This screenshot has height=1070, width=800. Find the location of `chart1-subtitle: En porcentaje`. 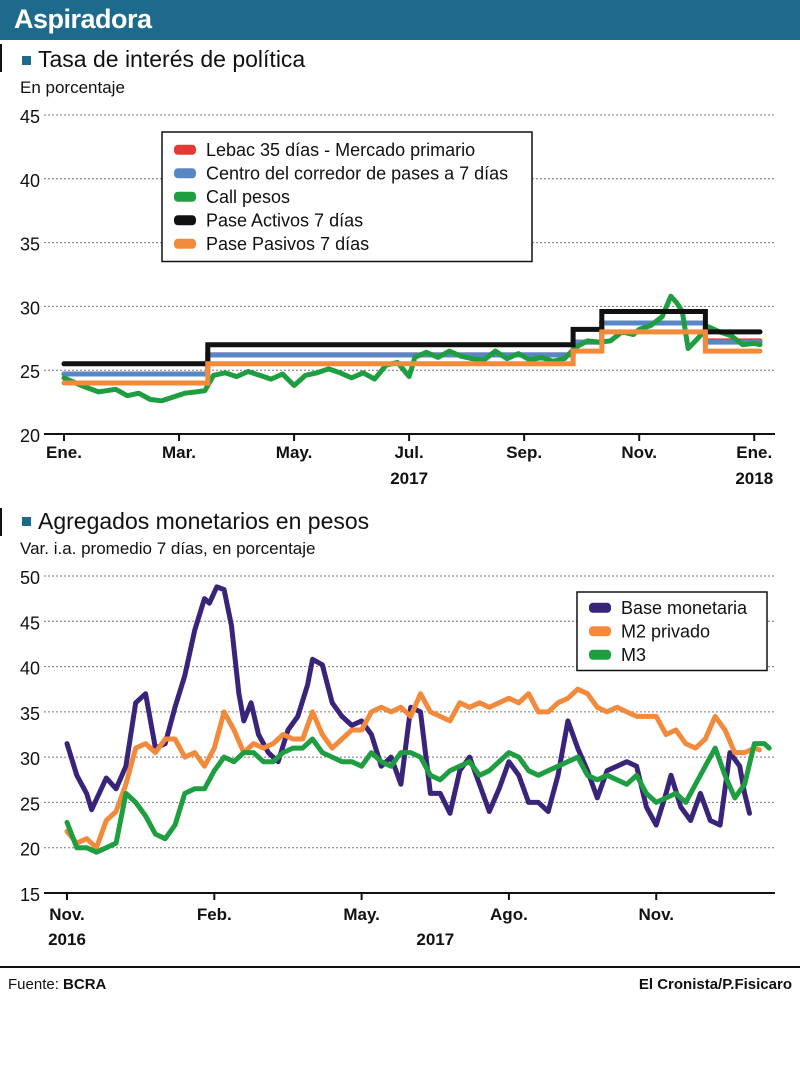

chart1-subtitle: En porcentaje is located at coordinates (72, 87).